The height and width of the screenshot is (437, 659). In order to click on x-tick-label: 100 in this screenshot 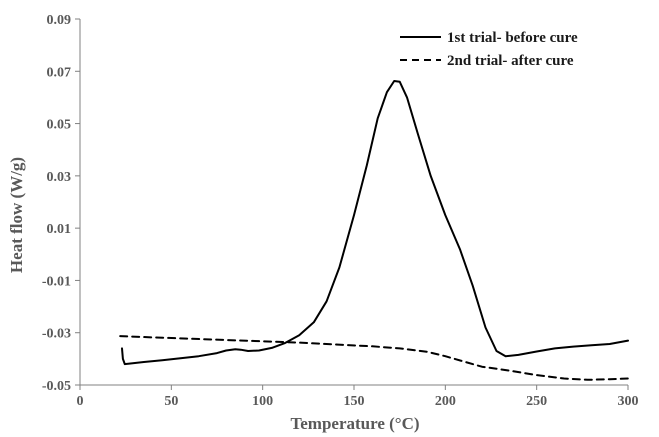, I will do `click(262, 401)`.